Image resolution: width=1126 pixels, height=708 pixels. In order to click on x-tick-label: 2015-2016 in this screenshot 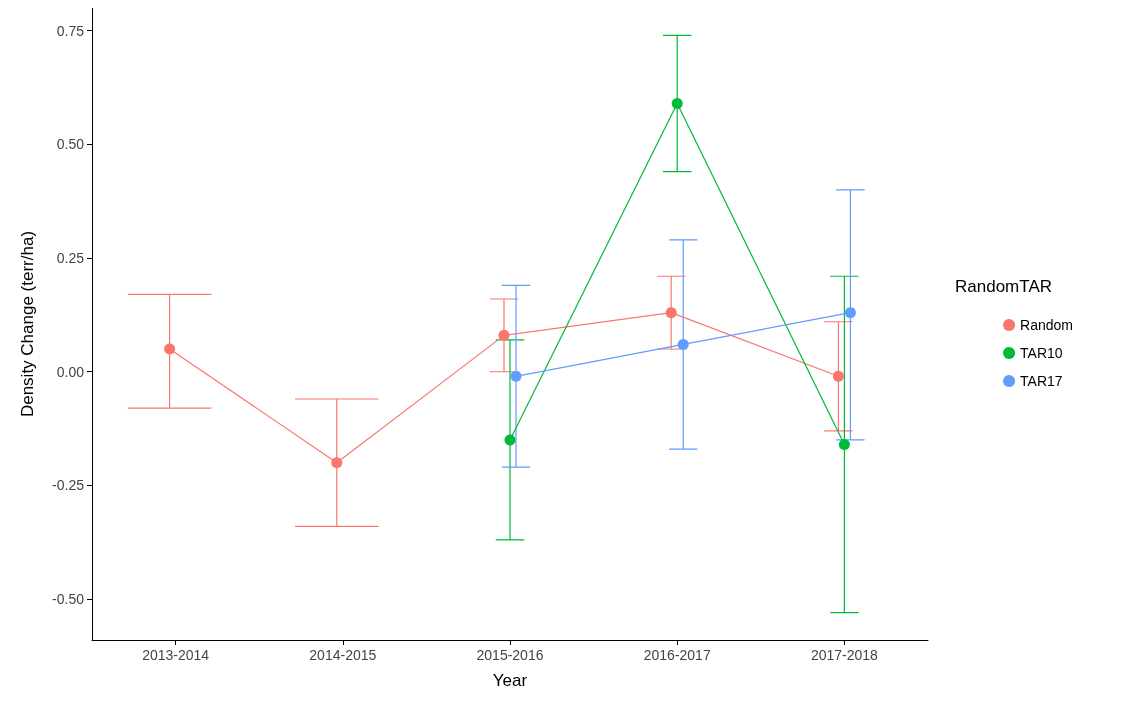, I will do `click(510, 655)`.